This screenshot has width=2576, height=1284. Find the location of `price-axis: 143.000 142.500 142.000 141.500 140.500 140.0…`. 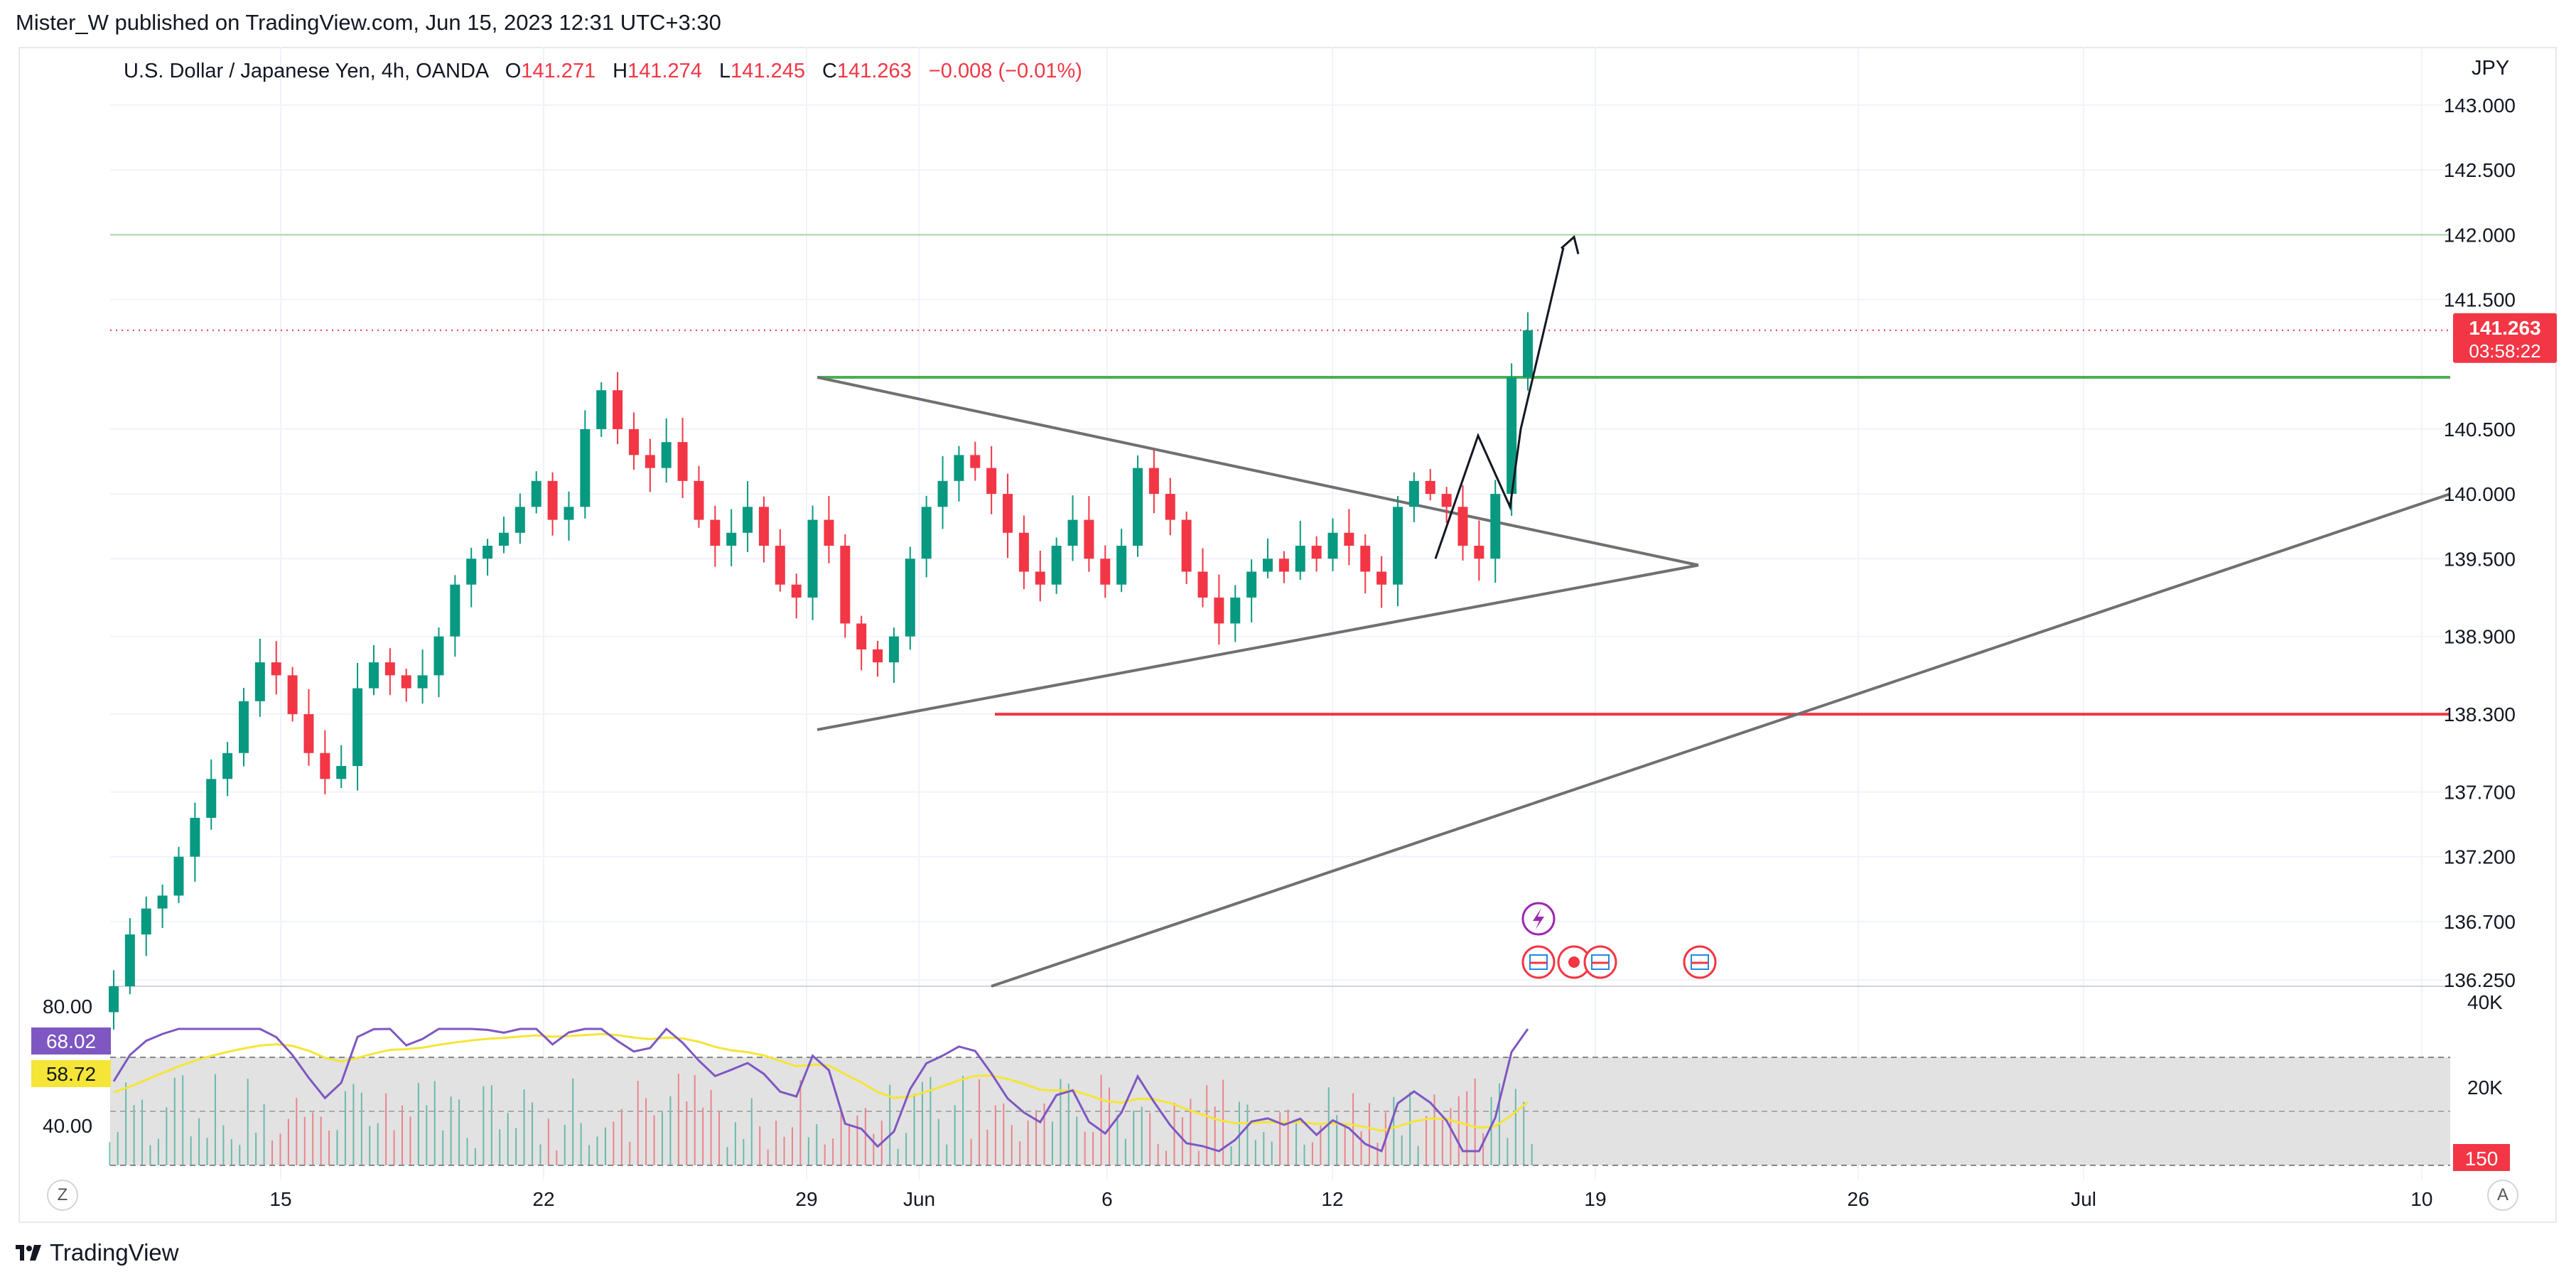

price-axis: 143.000 142.500 142.000 141.500 140.500 140.0… is located at coordinates (2500, 543).